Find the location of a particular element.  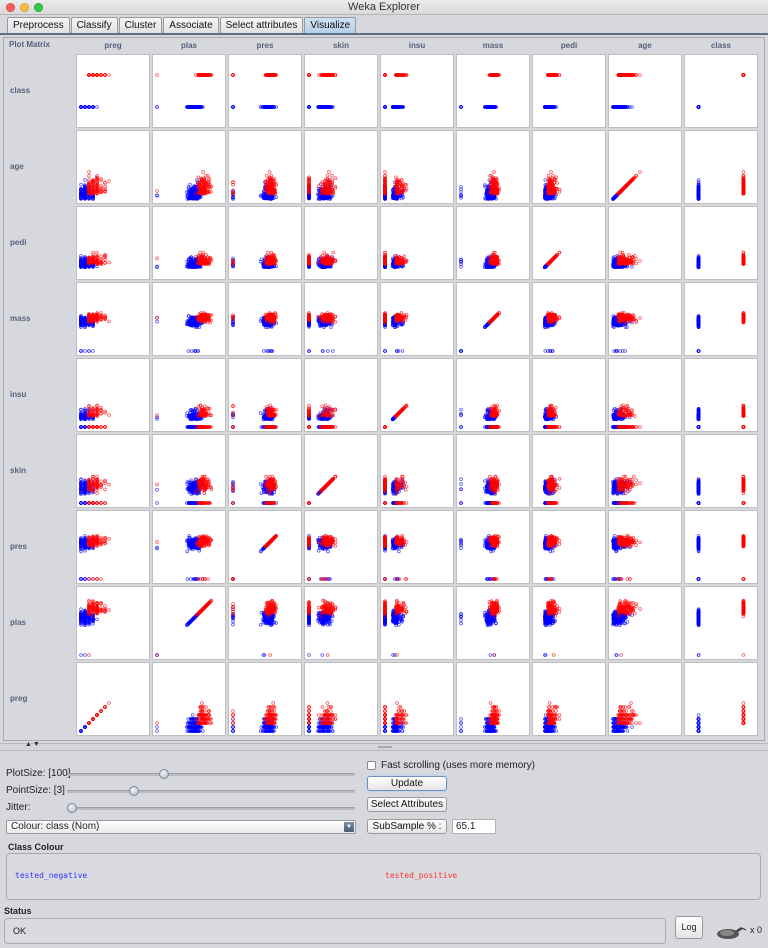

scatter-cell-preg-vs-insu is located at coordinates (113, 395).